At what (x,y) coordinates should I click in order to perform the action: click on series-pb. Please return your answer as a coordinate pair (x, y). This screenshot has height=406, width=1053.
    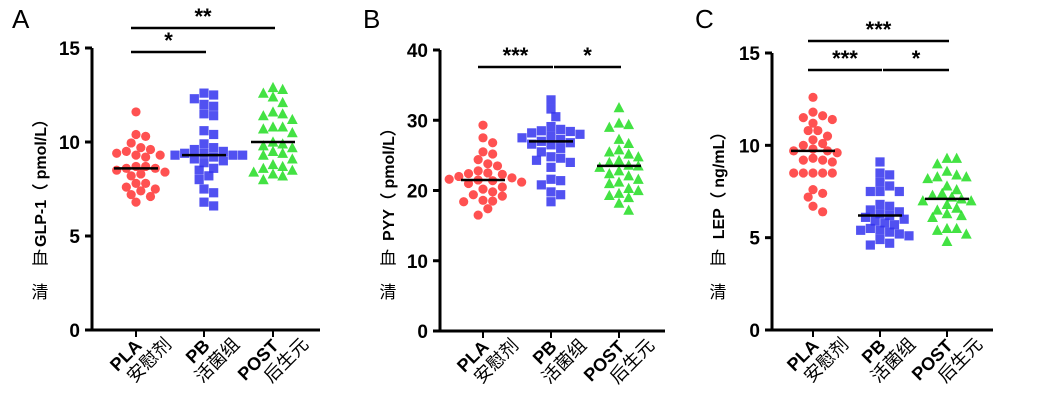
    Looking at the image, I should click on (209, 149).